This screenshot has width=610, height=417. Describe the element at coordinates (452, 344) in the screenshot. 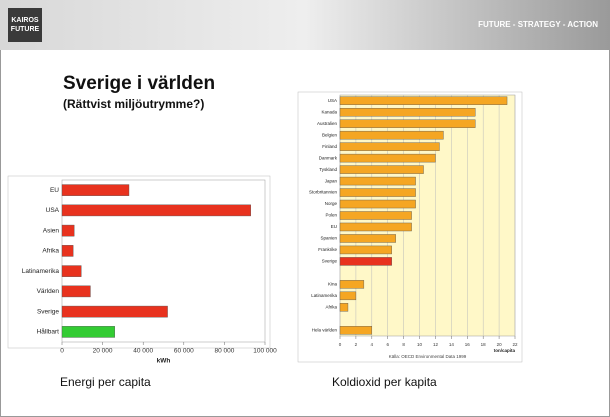

I see `x-tick-label: 14` at that location.